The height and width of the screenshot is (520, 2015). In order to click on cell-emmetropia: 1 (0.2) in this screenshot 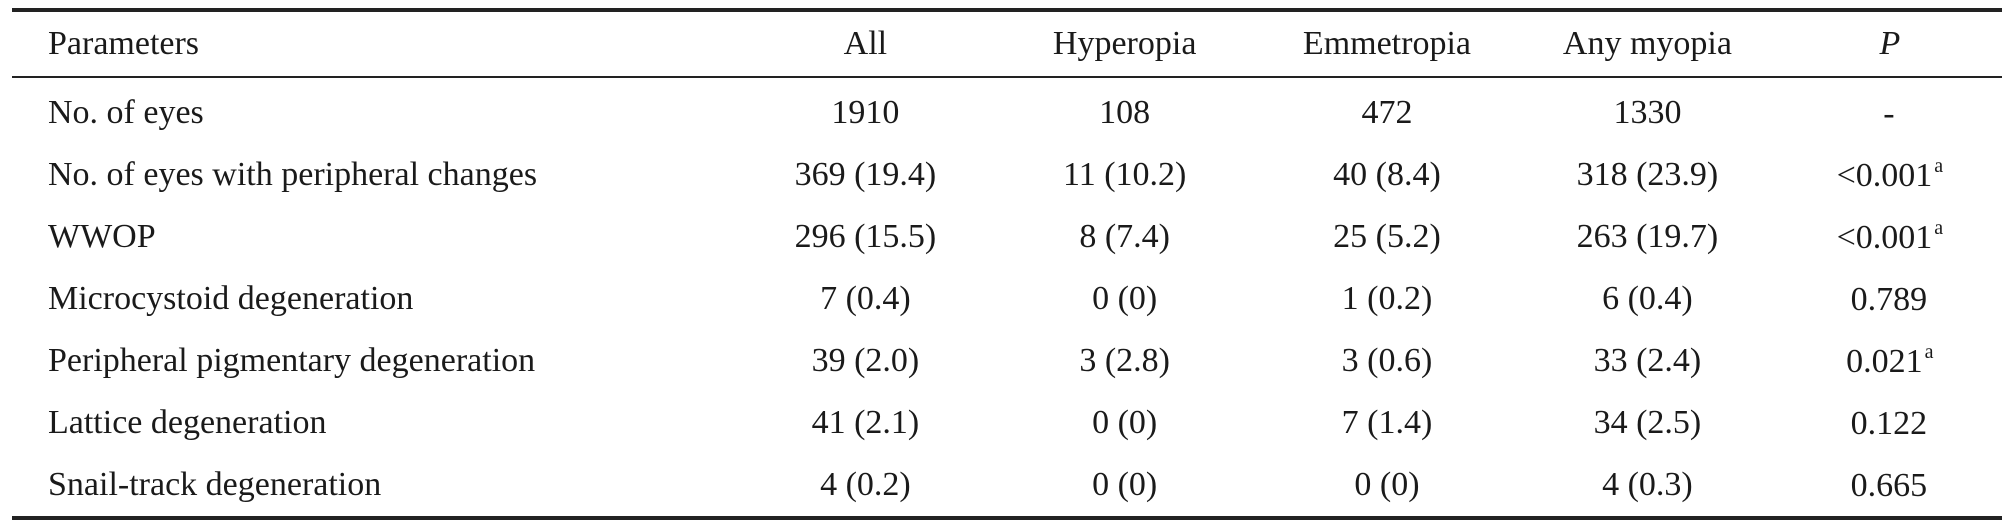, I will do `click(1387, 298)`.